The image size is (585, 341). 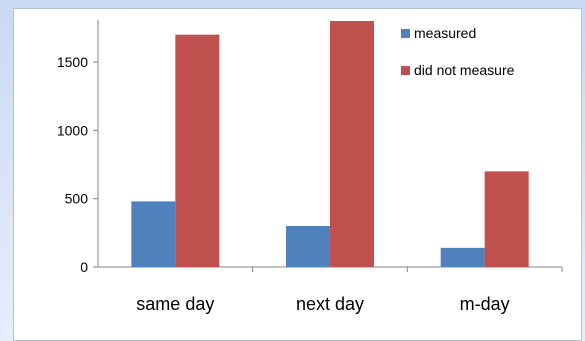 What do you see at coordinates (197, 150) in the screenshot?
I see `bar-did-not-measure-same-day` at bounding box center [197, 150].